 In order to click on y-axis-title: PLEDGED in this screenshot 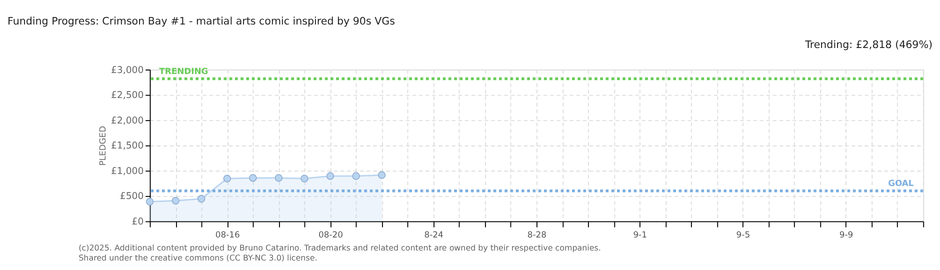, I will do `click(102, 146)`.